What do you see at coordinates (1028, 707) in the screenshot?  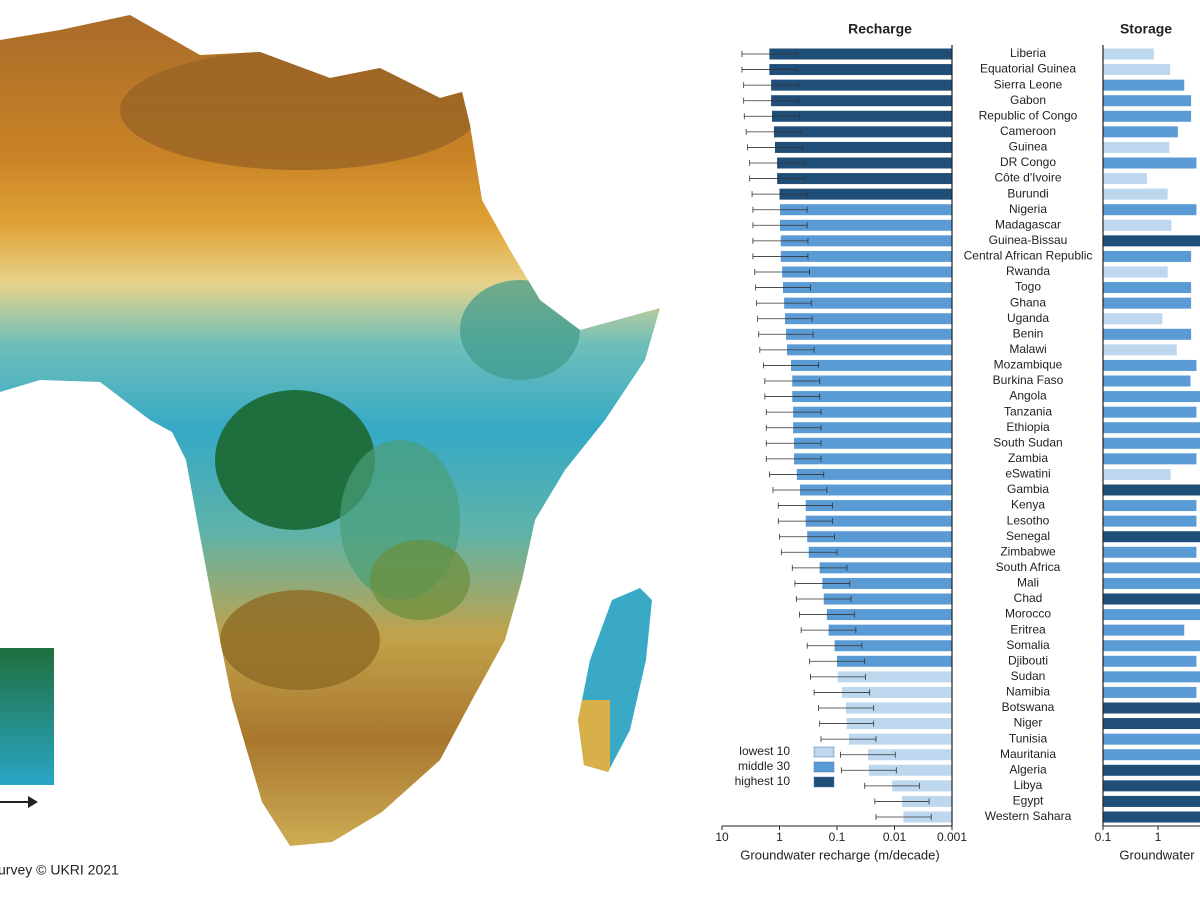 I see `category-label: Botswana` at bounding box center [1028, 707].